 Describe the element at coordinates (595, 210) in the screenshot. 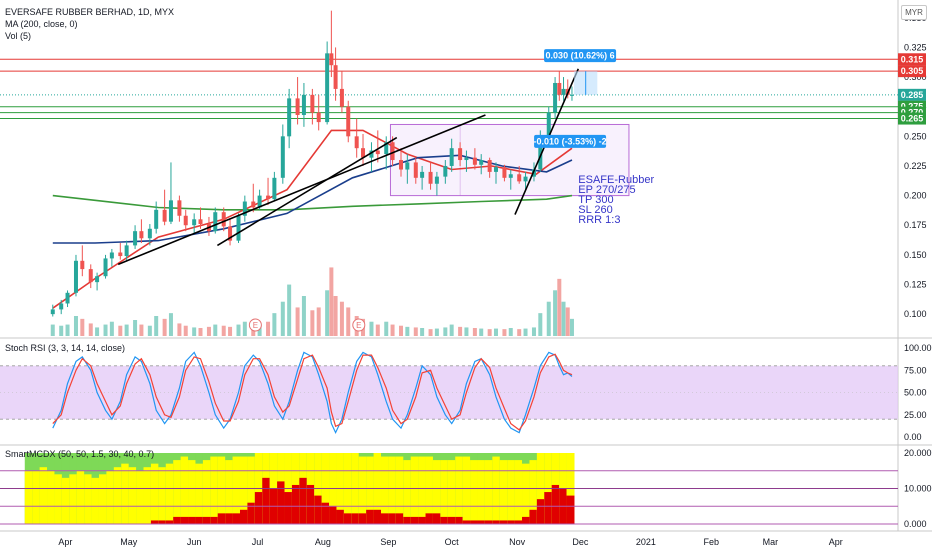

I see `annotation-text: SL 260` at that location.